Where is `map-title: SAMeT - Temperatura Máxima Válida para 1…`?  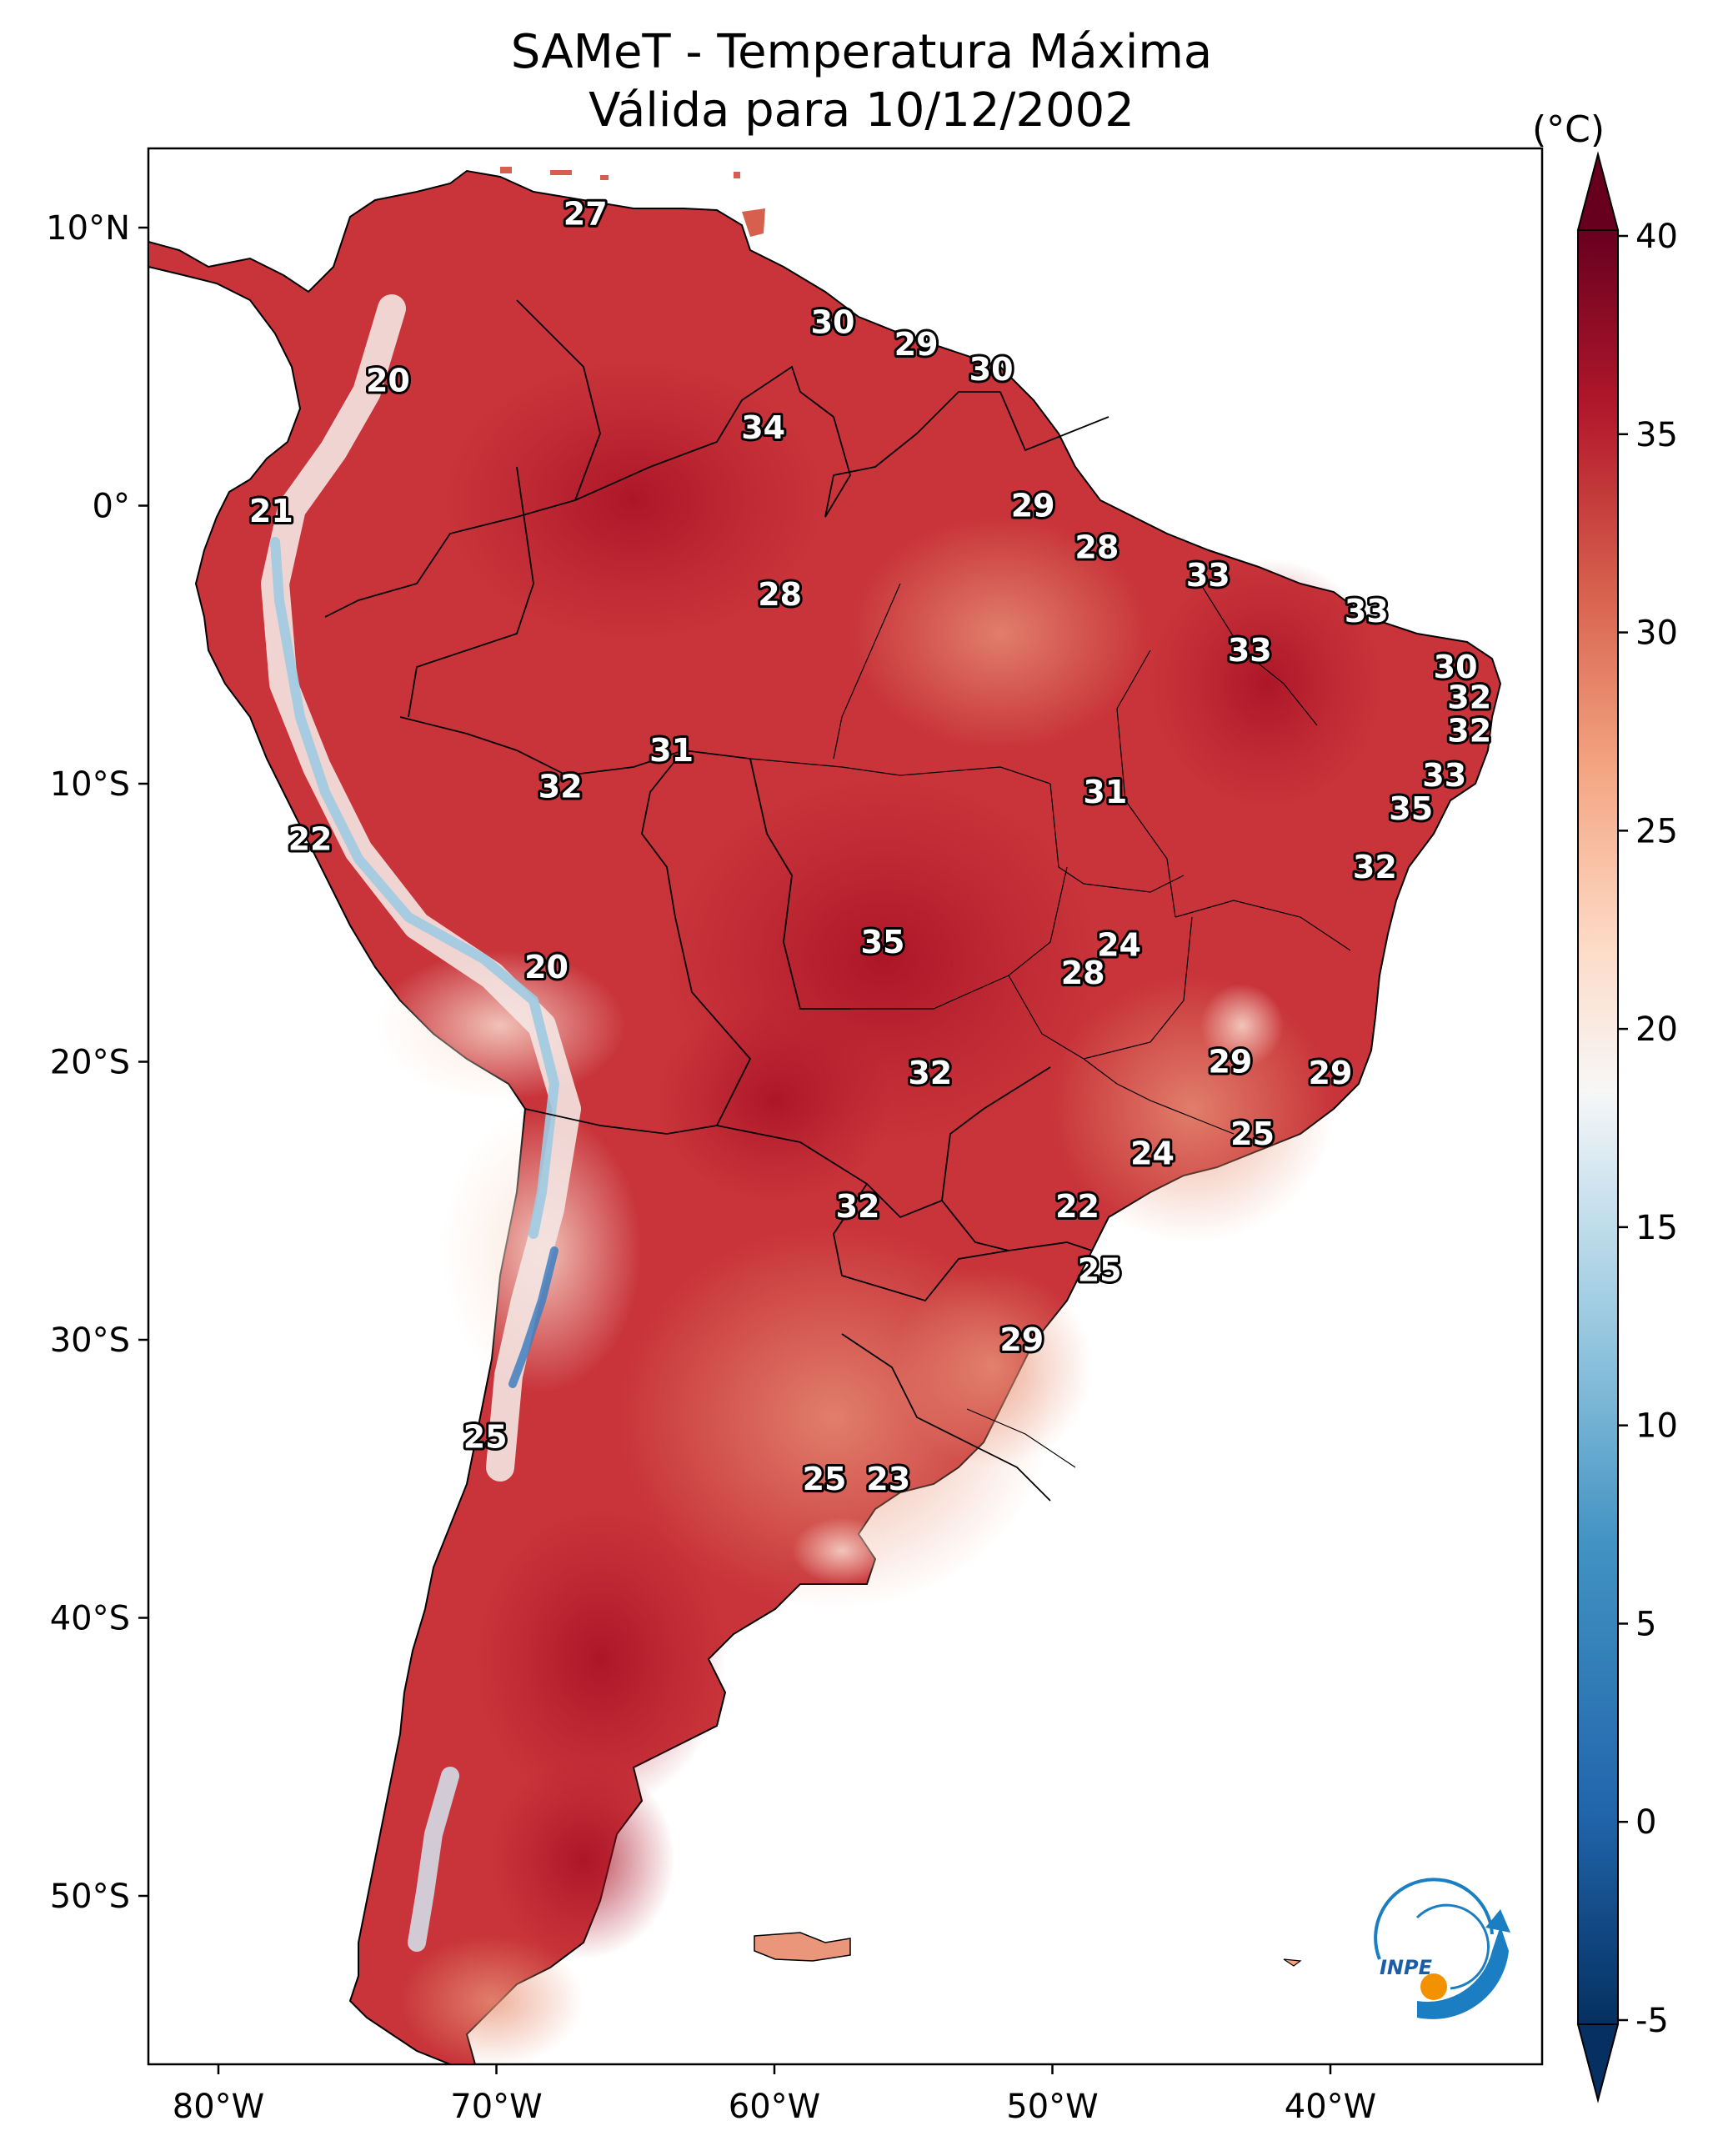 map-title: SAMeT - Temperatura Máxima Válida para 1… is located at coordinates (861, 81).